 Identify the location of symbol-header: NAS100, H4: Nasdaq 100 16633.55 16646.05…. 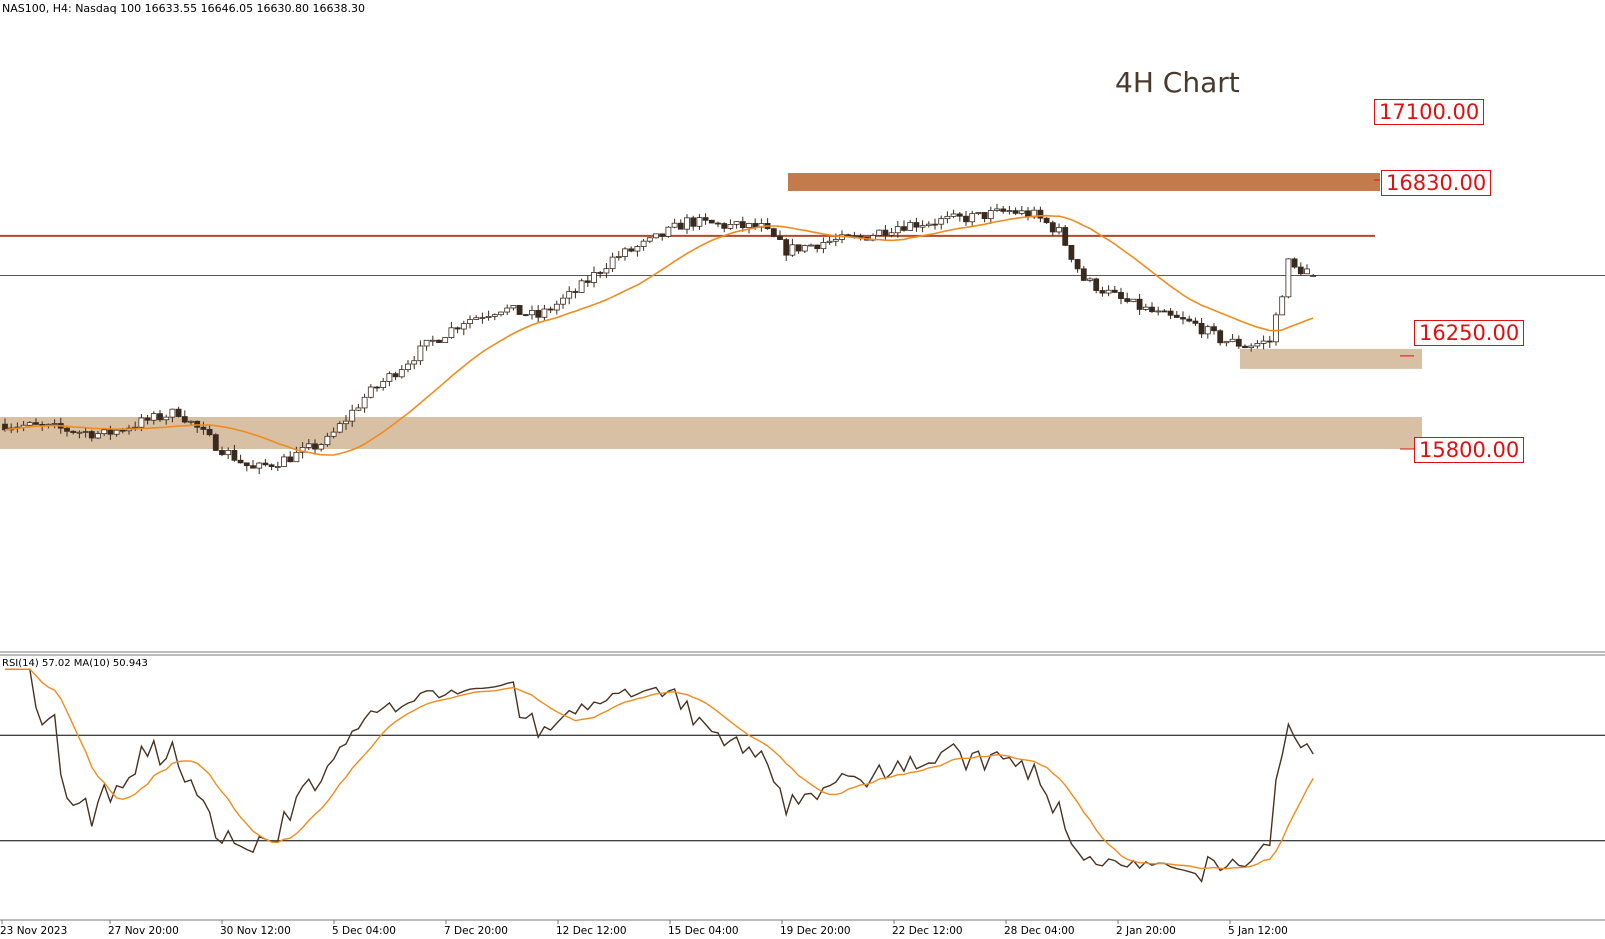
(184, 8).